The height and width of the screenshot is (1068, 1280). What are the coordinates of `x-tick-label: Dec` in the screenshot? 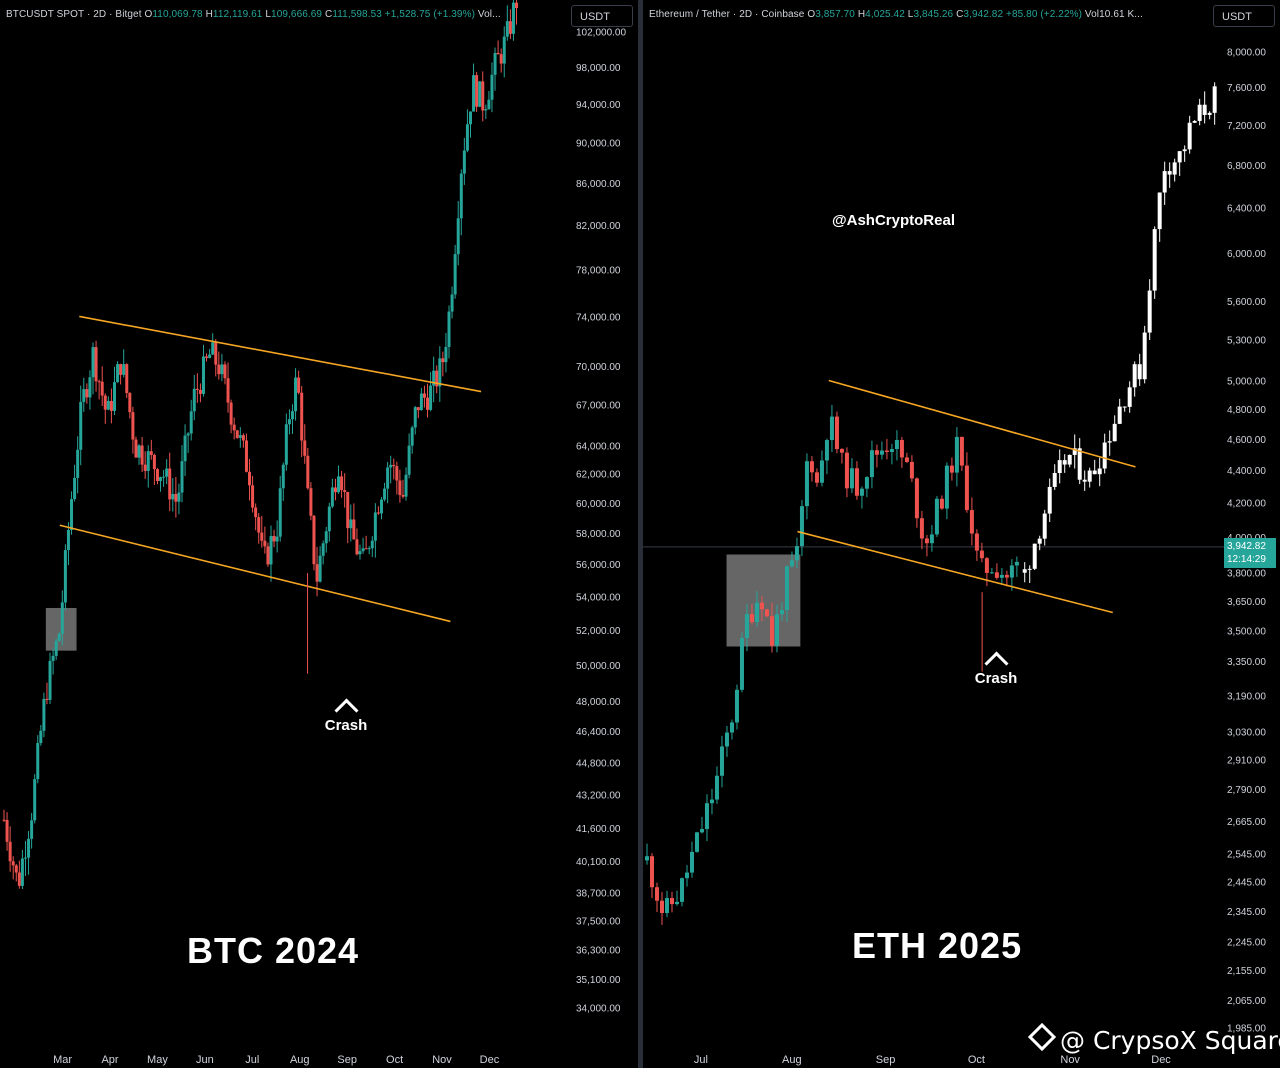 It's located at (1161, 1060).